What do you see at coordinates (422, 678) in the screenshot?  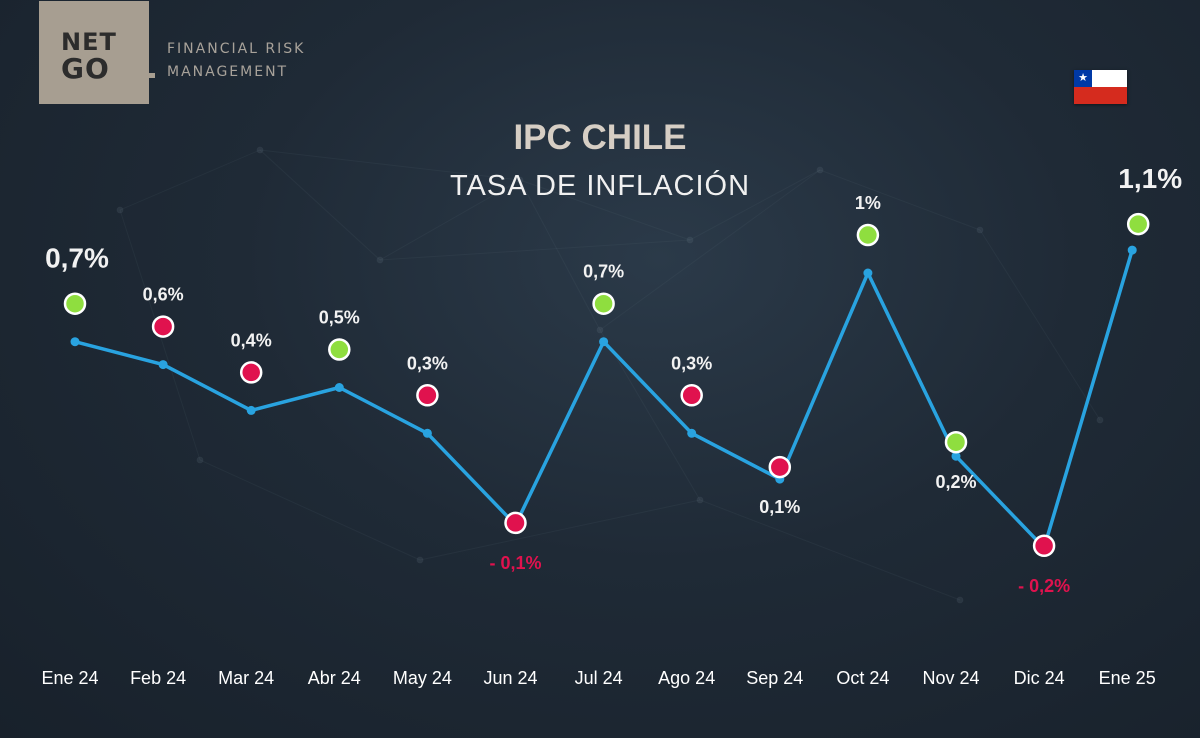 I see `x-tick-label: May 24` at bounding box center [422, 678].